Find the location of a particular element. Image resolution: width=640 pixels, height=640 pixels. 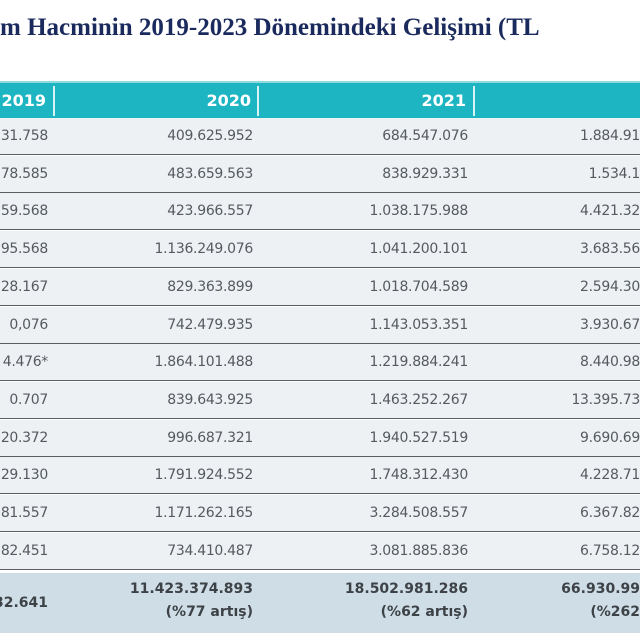

total-2020-note: (%77 artış) is located at coordinates (209, 612).